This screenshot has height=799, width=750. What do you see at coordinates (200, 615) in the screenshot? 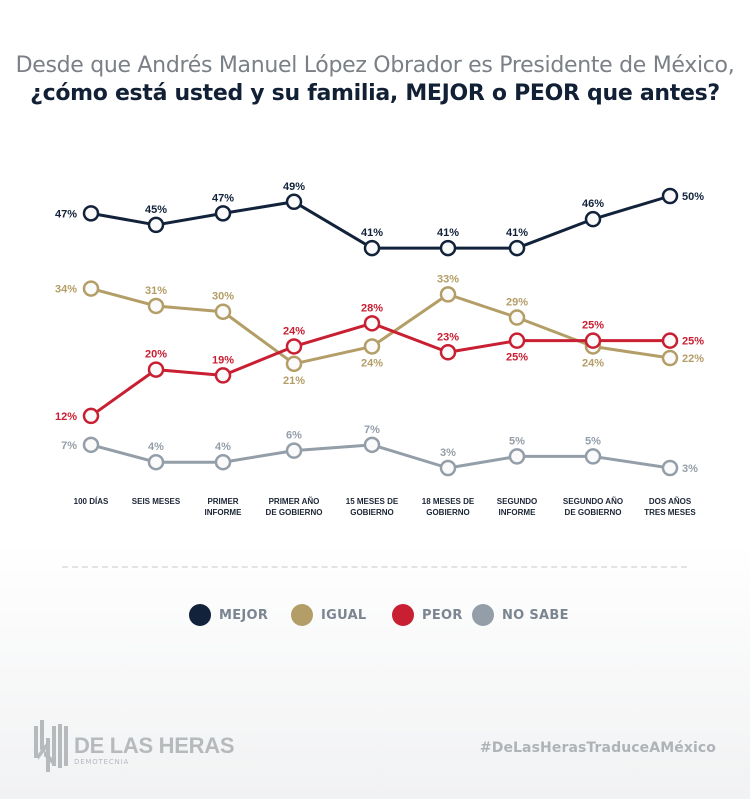
I see `legend-swatch-mejor` at bounding box center [200, 615].